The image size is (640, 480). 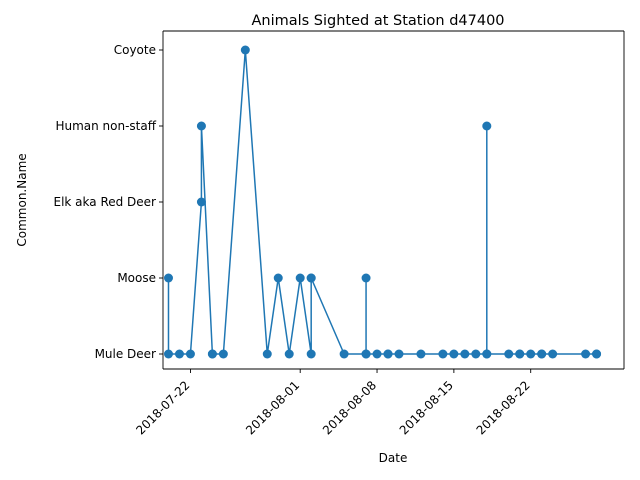 I want to click on y-tick-label: Coyote, so click(x=135, y=50).